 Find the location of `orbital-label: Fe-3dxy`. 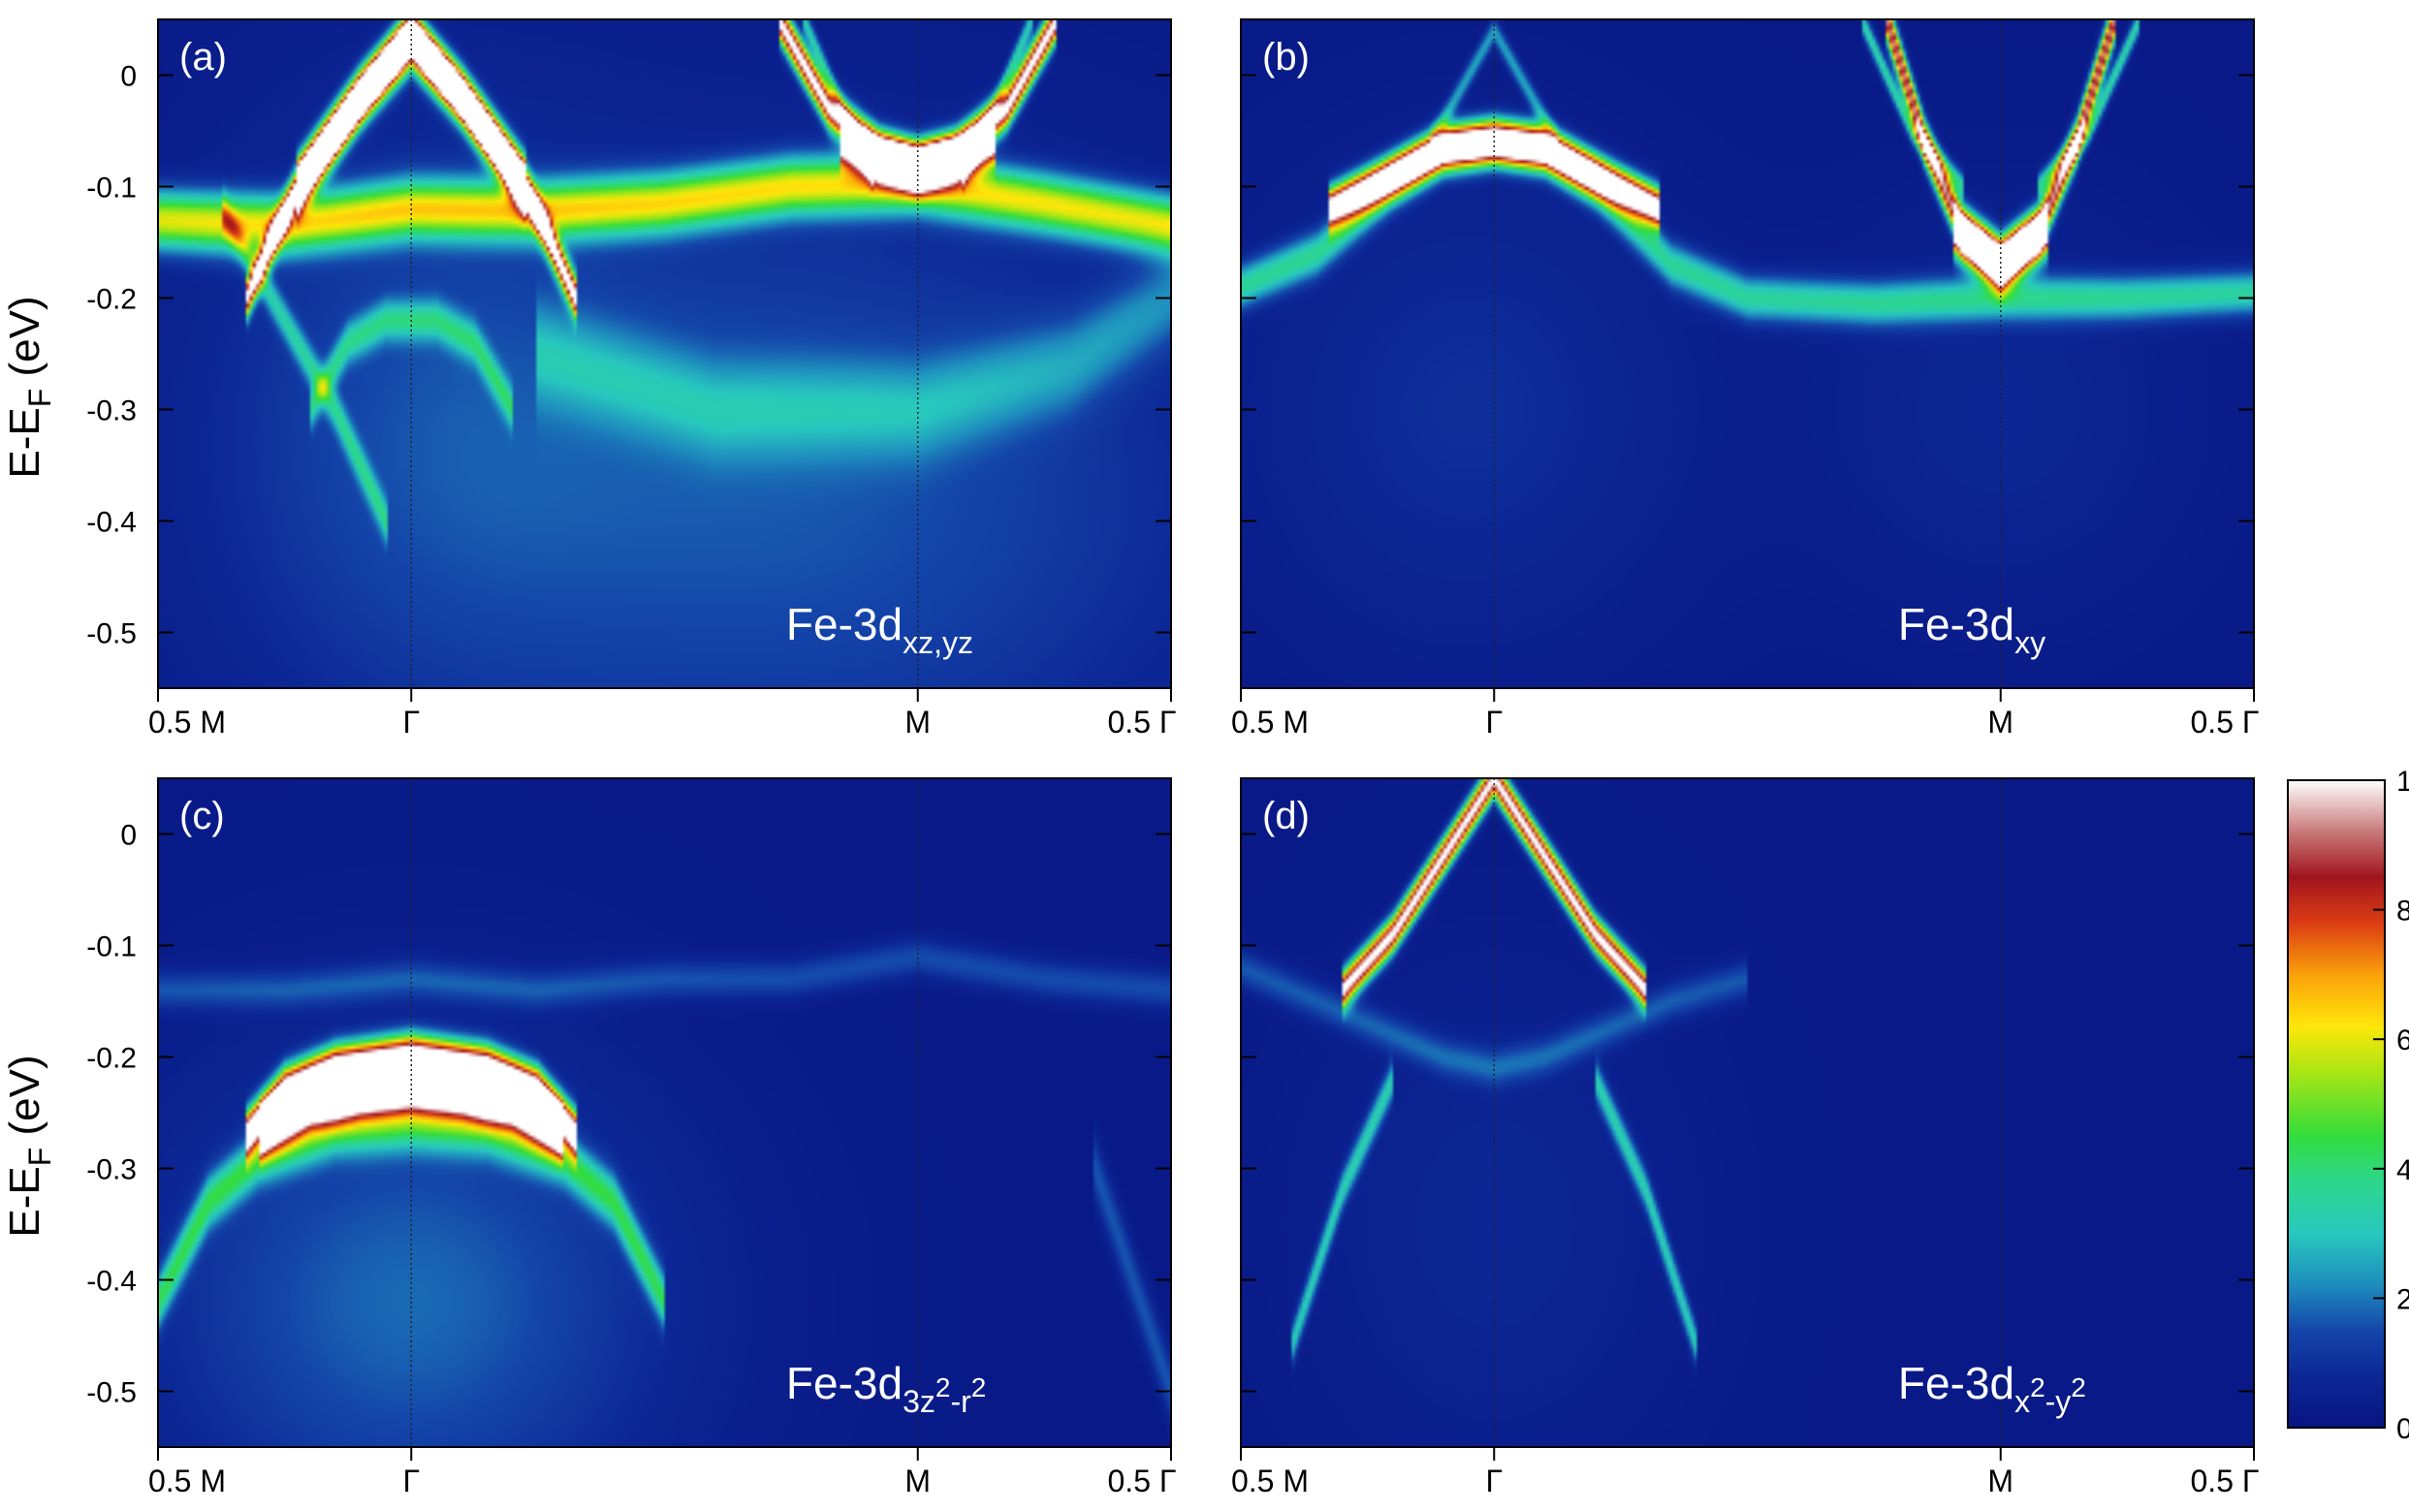

orbital-label: Fe-3dxy is located at coordinates (1971, 630).